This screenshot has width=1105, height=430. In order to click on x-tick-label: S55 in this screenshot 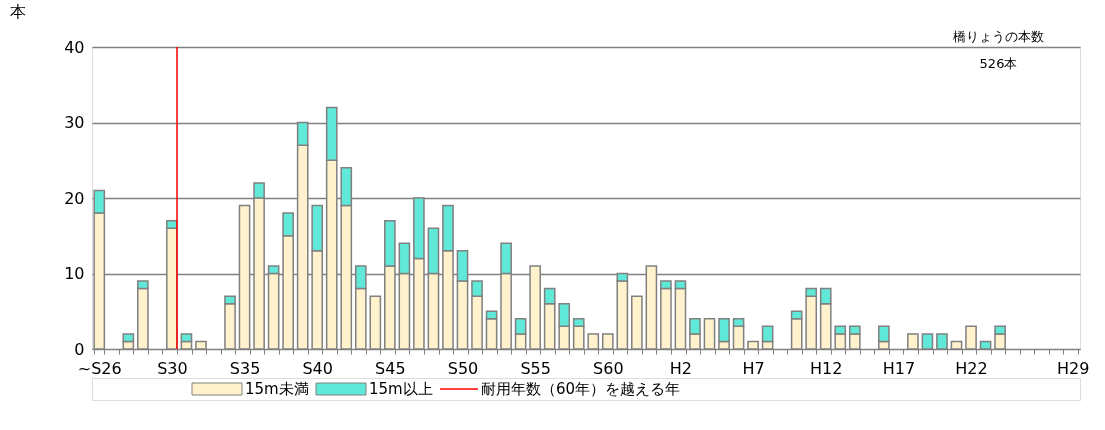, I will do `click(535, 368)`.